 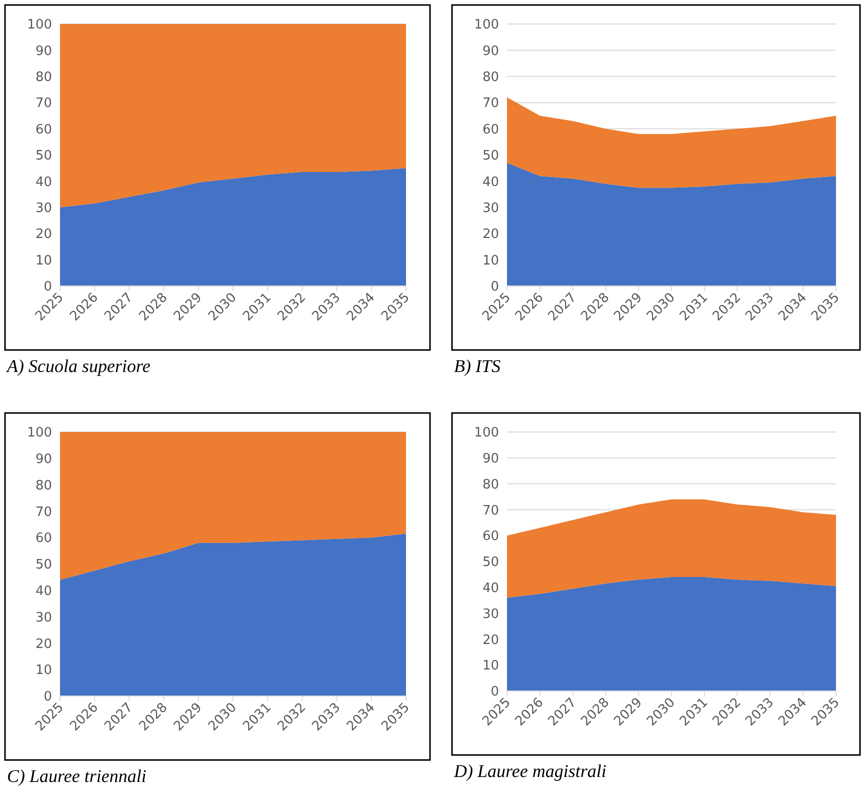 I want to click on text: A) Scuola superiore, so click(x=78, y=366).